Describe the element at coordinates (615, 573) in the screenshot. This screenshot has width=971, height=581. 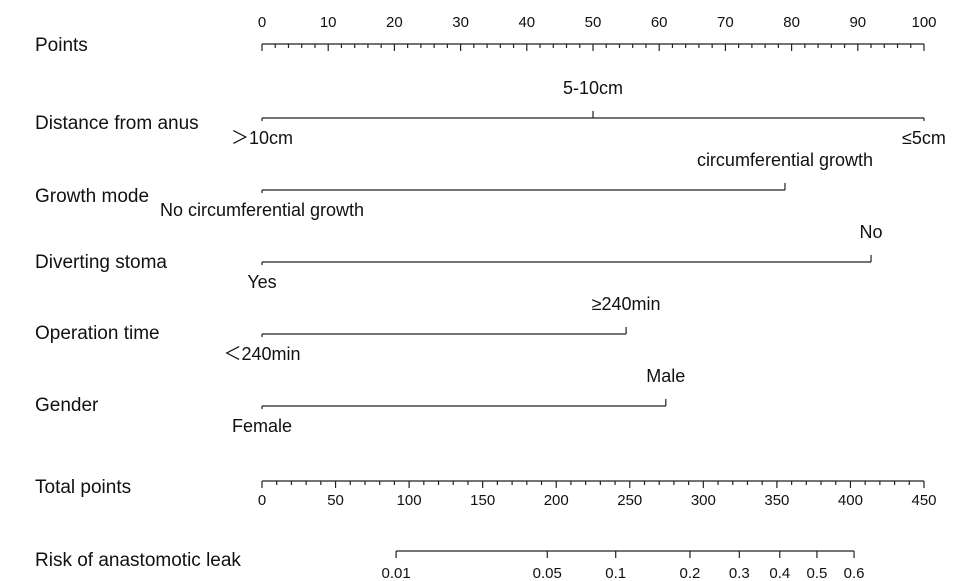
I see `tick-label: 0.1` at that location.